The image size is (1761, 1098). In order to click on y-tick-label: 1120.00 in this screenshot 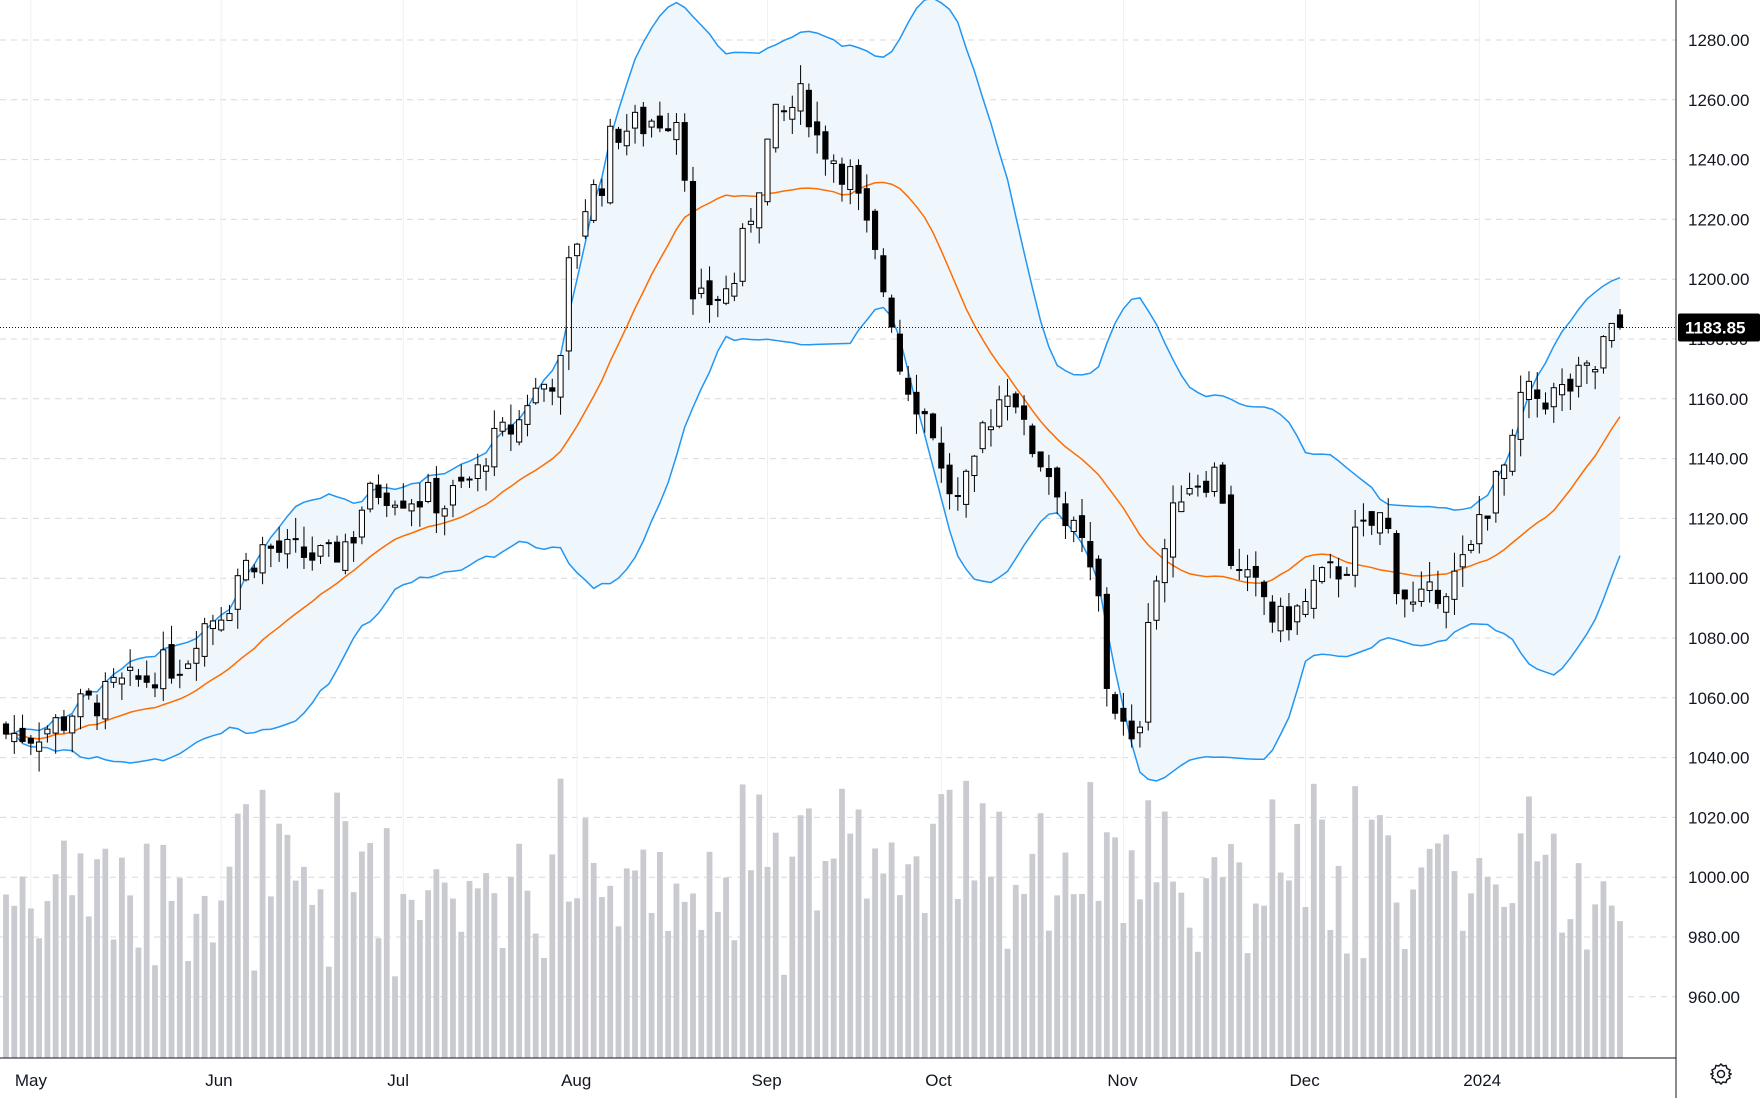, I will do `click(1718, 518)`.